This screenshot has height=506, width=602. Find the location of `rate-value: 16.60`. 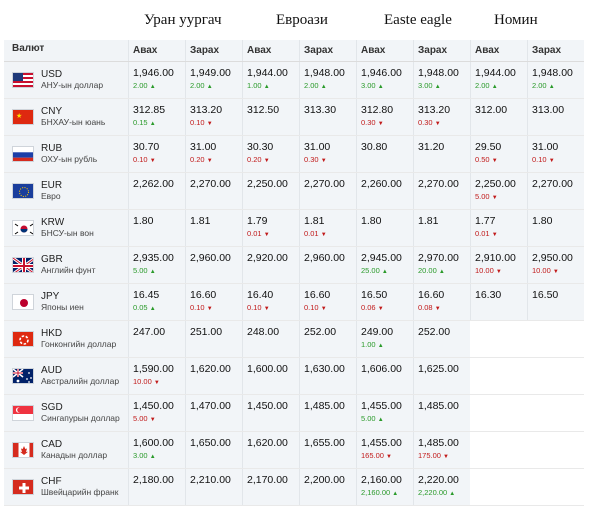

rate-value: 16.60 is located at coordinates (203, 295).